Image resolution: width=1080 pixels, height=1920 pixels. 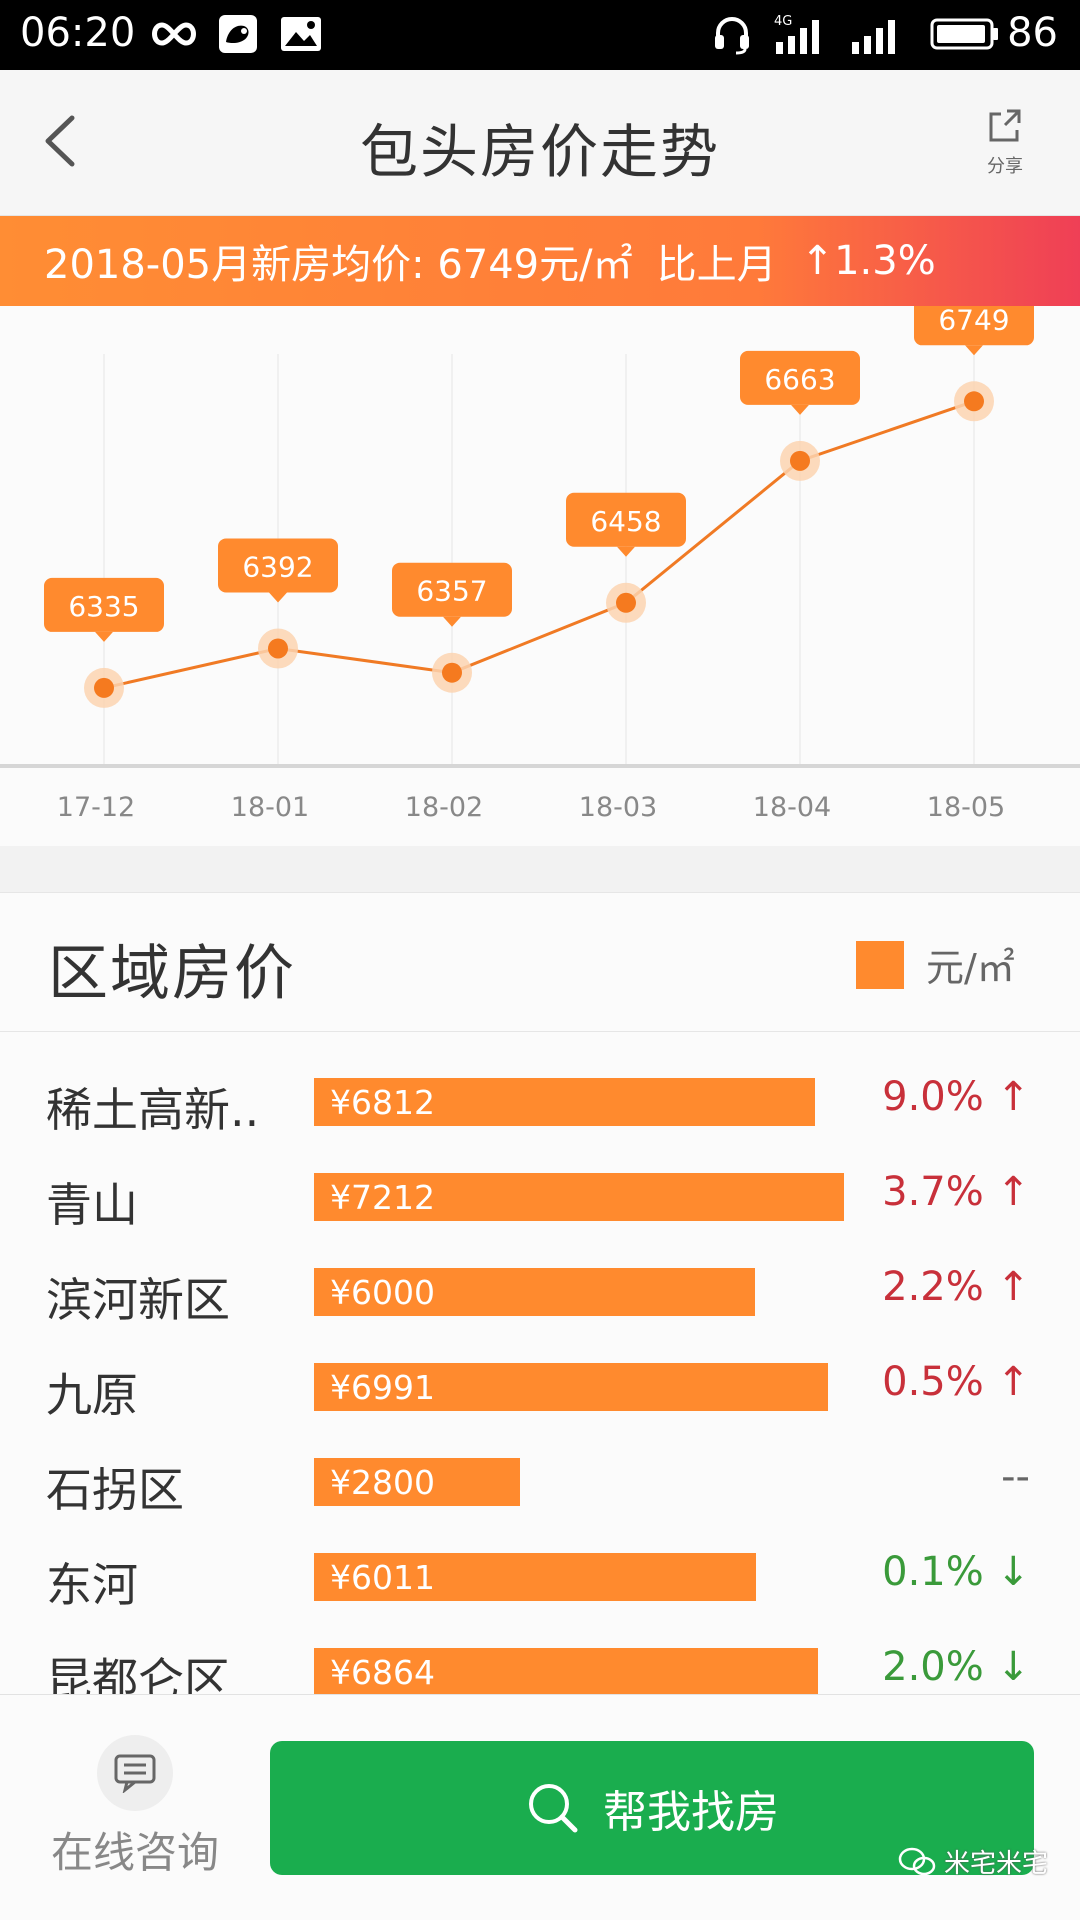 I want to click on region-row: 石拐区 ¥2800 --, so click(x=540, y=1481).